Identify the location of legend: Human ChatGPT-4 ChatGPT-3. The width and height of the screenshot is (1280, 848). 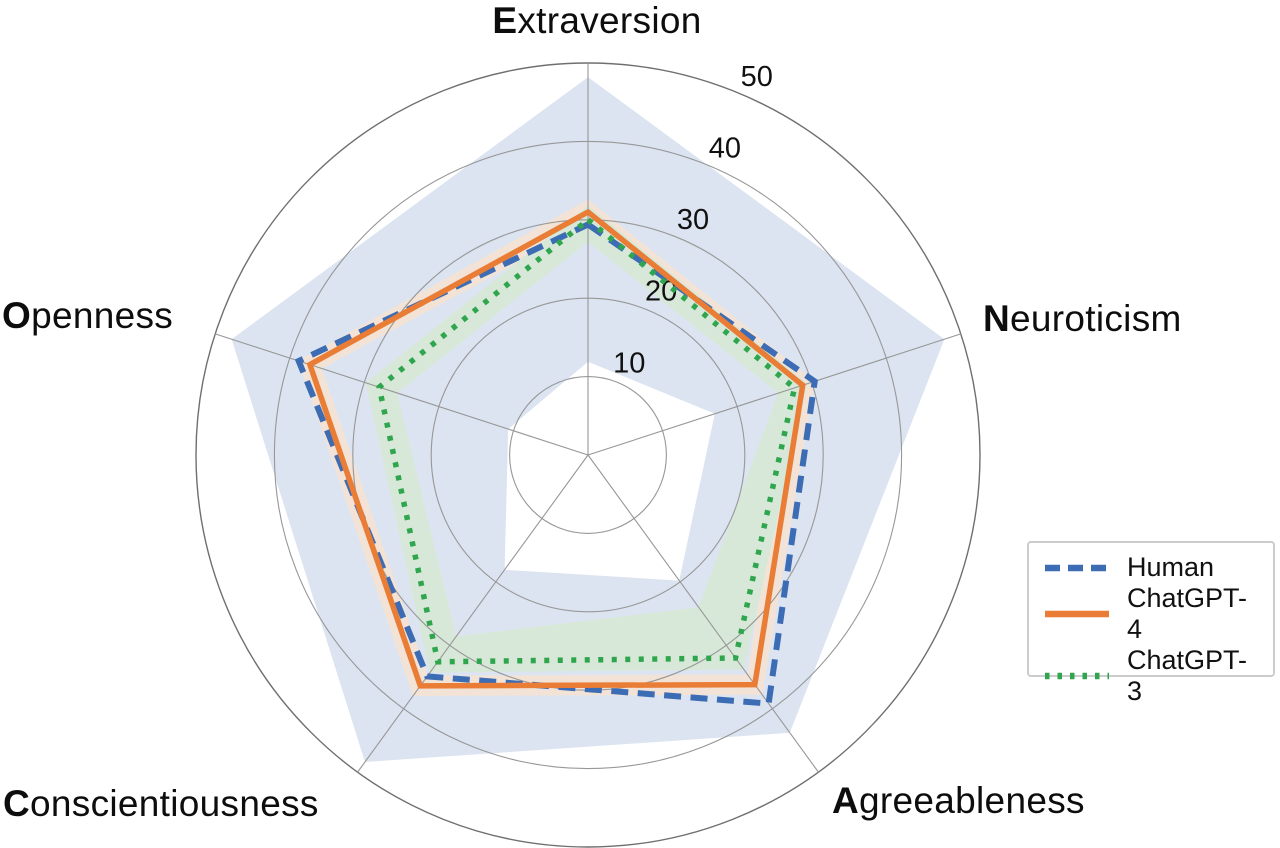
(1151, 623).